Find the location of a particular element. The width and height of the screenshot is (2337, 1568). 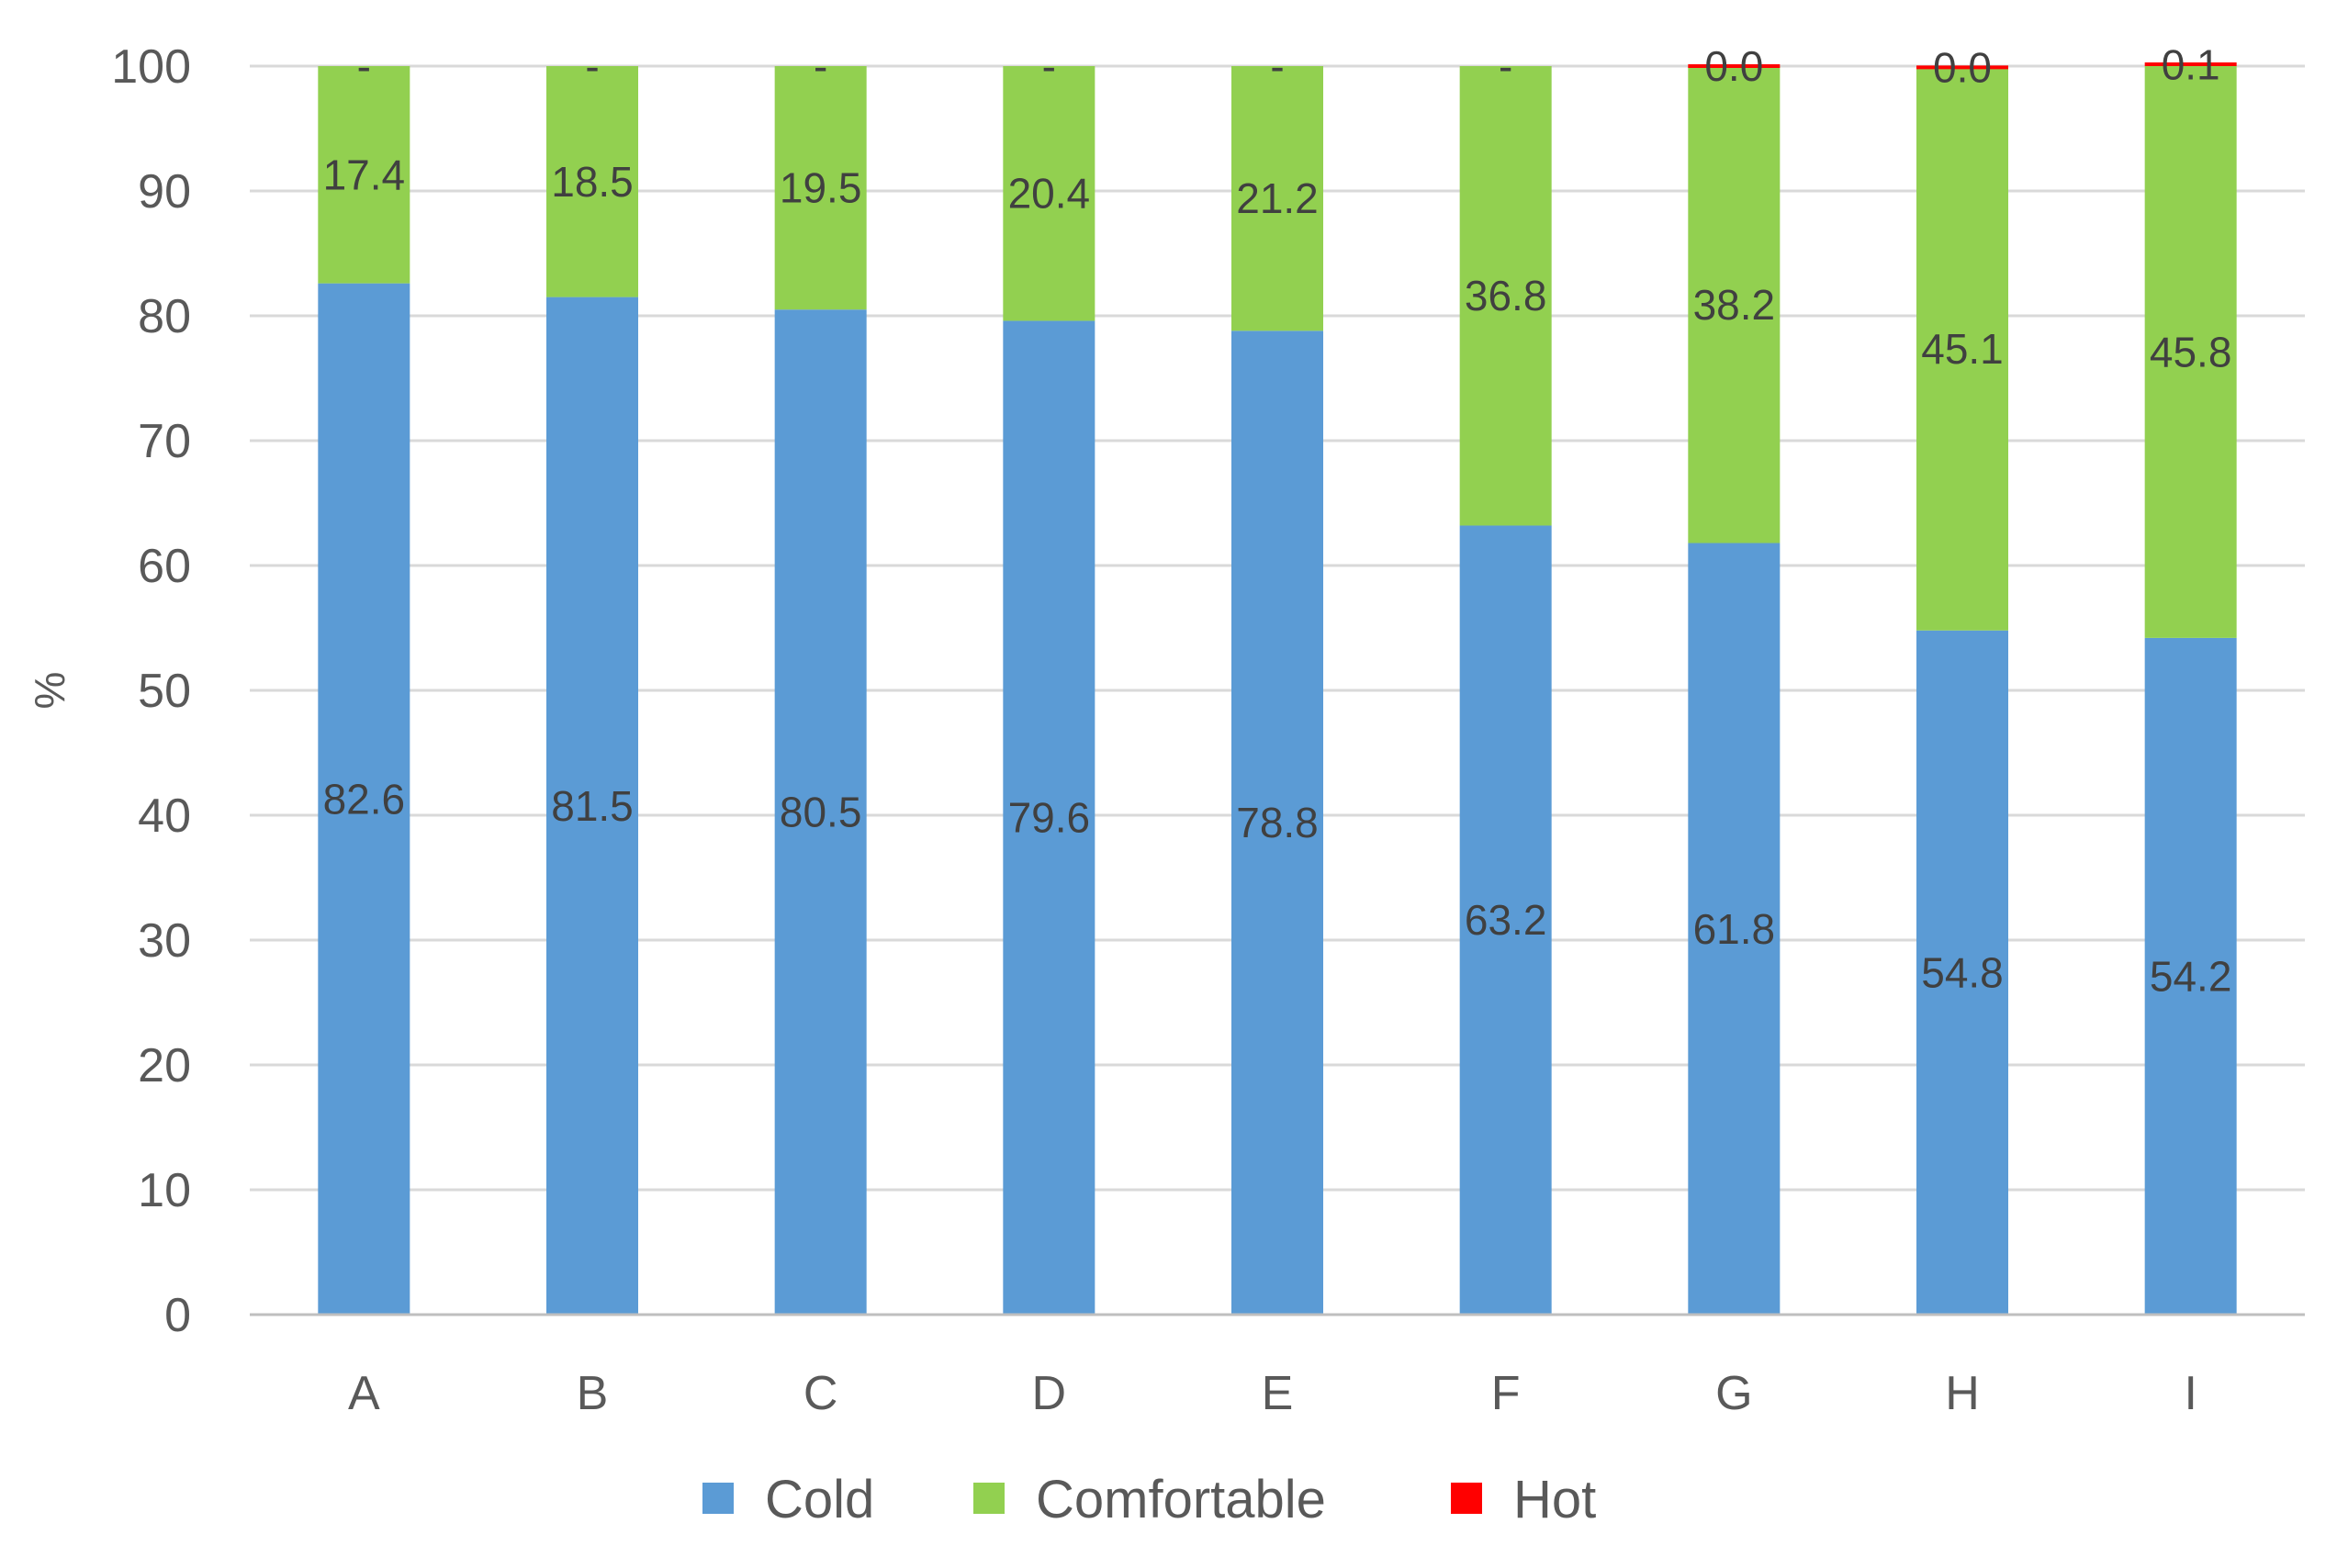

data-label-comfortable: 17.4 is located at coordinates (364, 174).